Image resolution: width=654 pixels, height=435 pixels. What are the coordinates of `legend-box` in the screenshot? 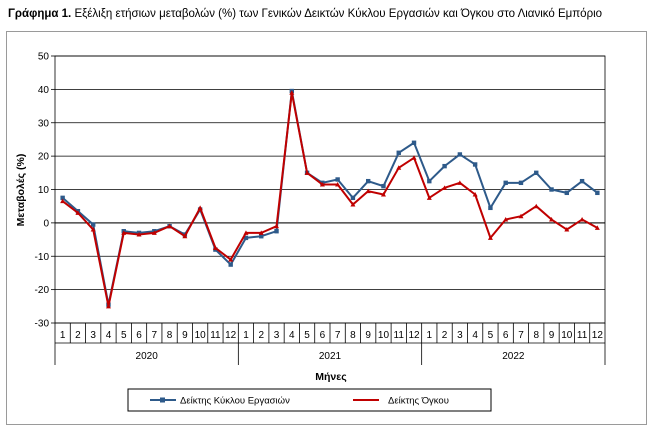 It's located at (309, 400).